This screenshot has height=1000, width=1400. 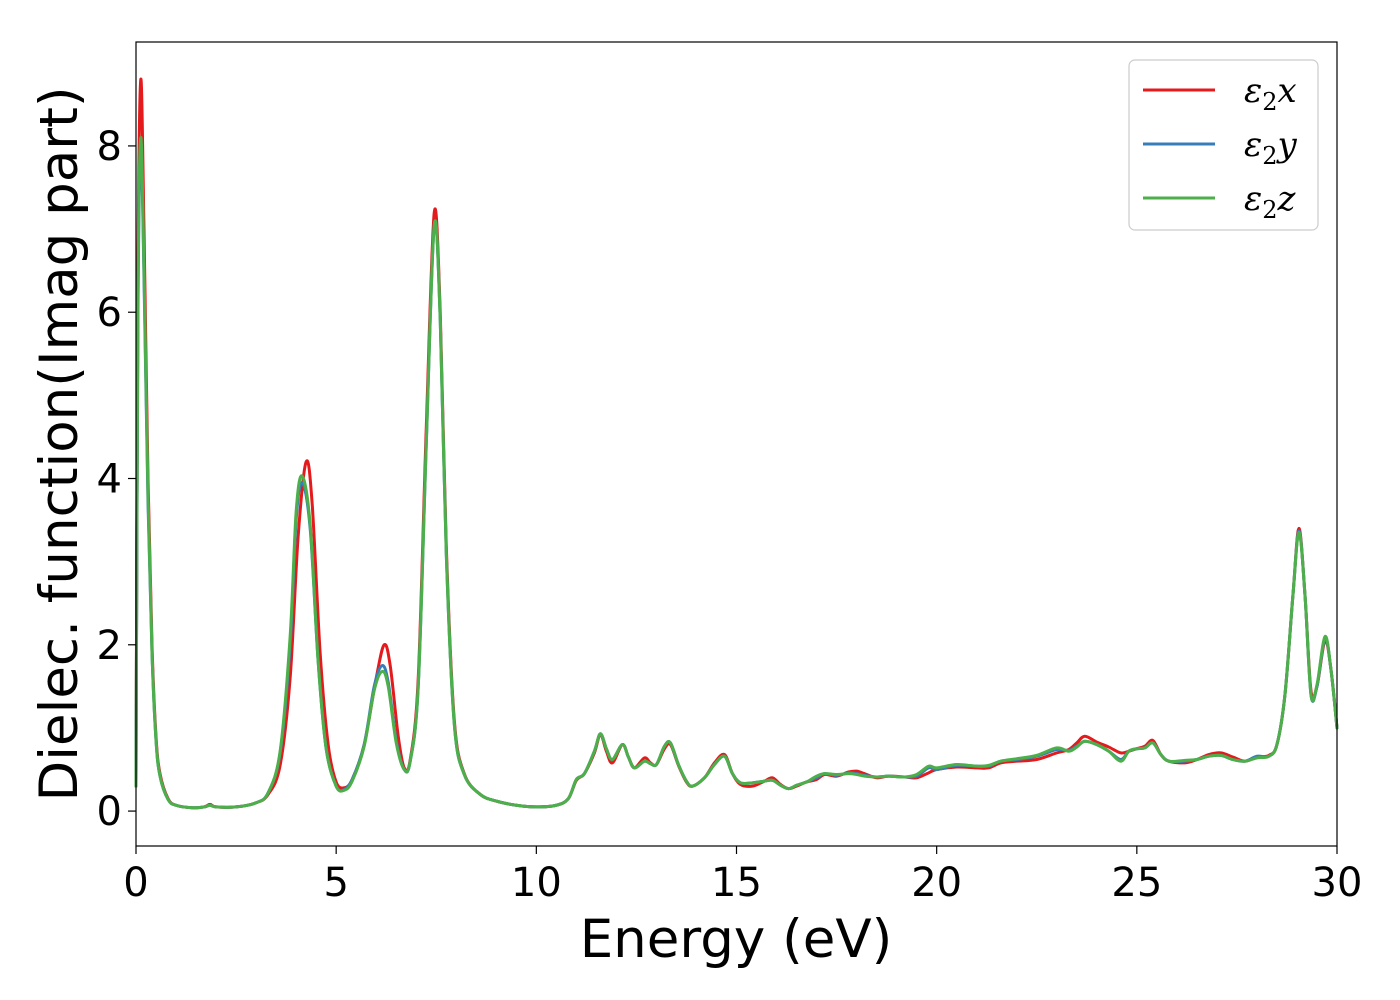 I want to click on y-axis-label: Dielec. function(Imag part), so click(x=59, y=443).